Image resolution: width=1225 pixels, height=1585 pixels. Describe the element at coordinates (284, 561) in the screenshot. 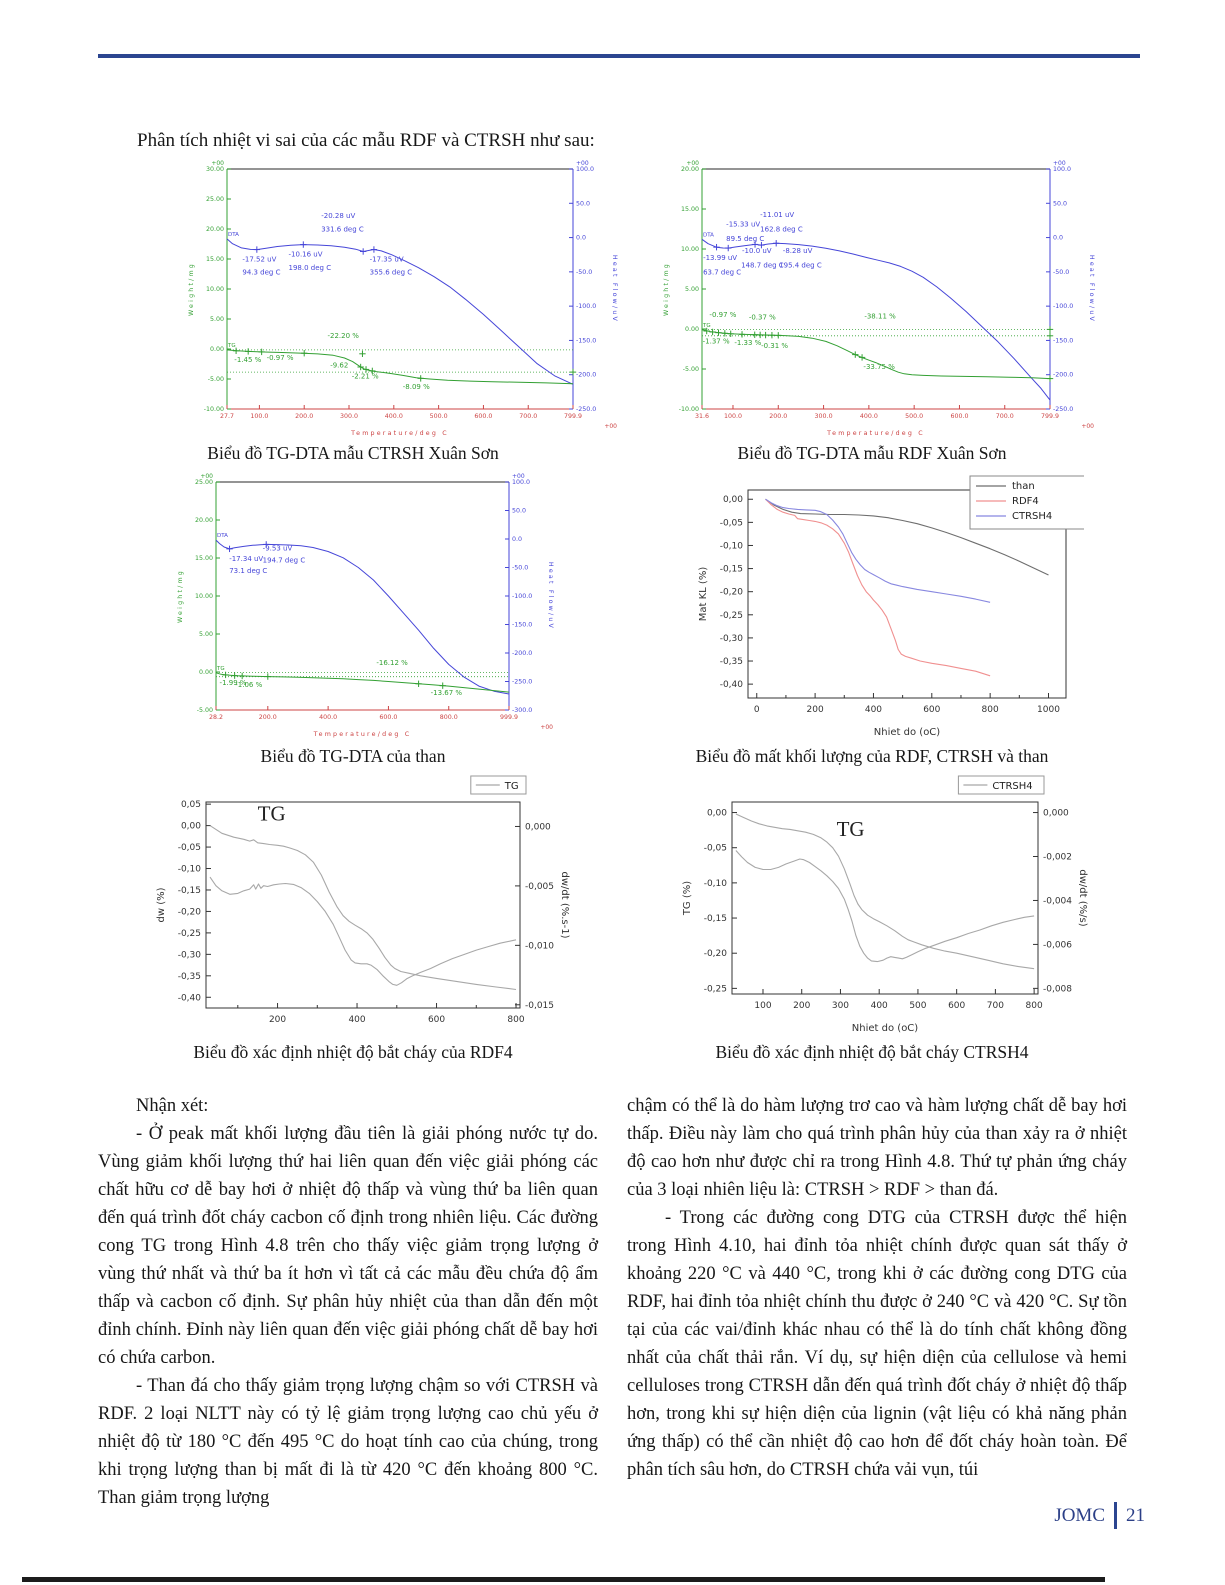

I see `svg-text: 194.7 deg C` at that location.